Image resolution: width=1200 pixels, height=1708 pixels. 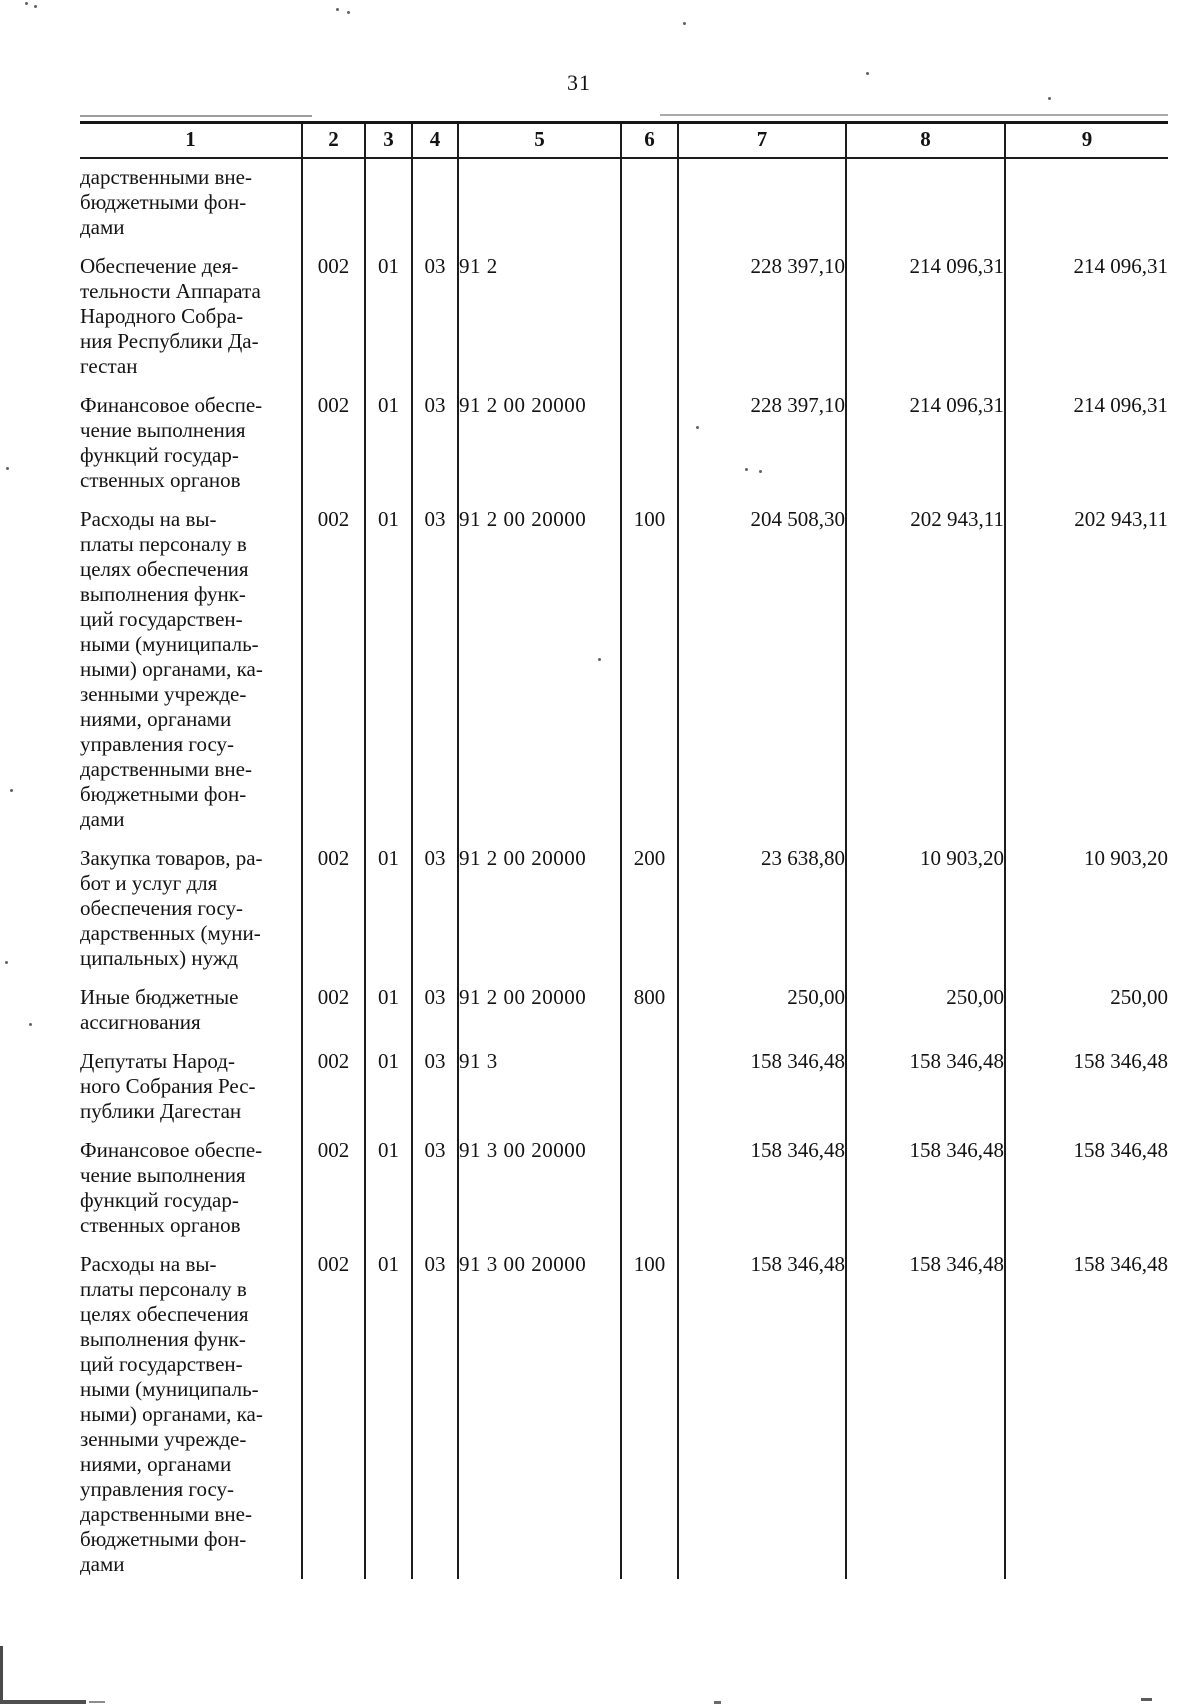 What do you see at coordinates (1126, 858) in the screenshot?
I see `amount-col9-cell: 10 903,20` at bounding box center [1126, 858].